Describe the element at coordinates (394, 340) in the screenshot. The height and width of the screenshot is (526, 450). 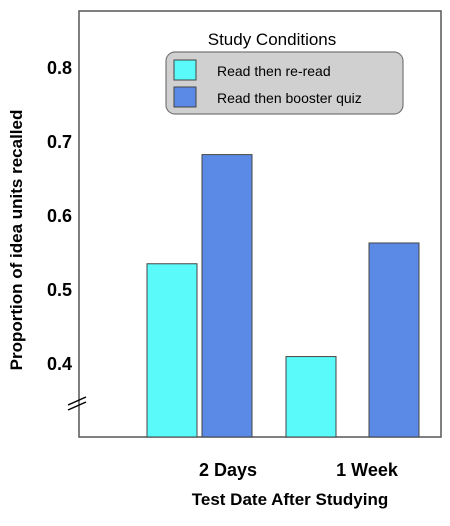
I see `bar-1-week-read-then-booster-quiz` at that location.